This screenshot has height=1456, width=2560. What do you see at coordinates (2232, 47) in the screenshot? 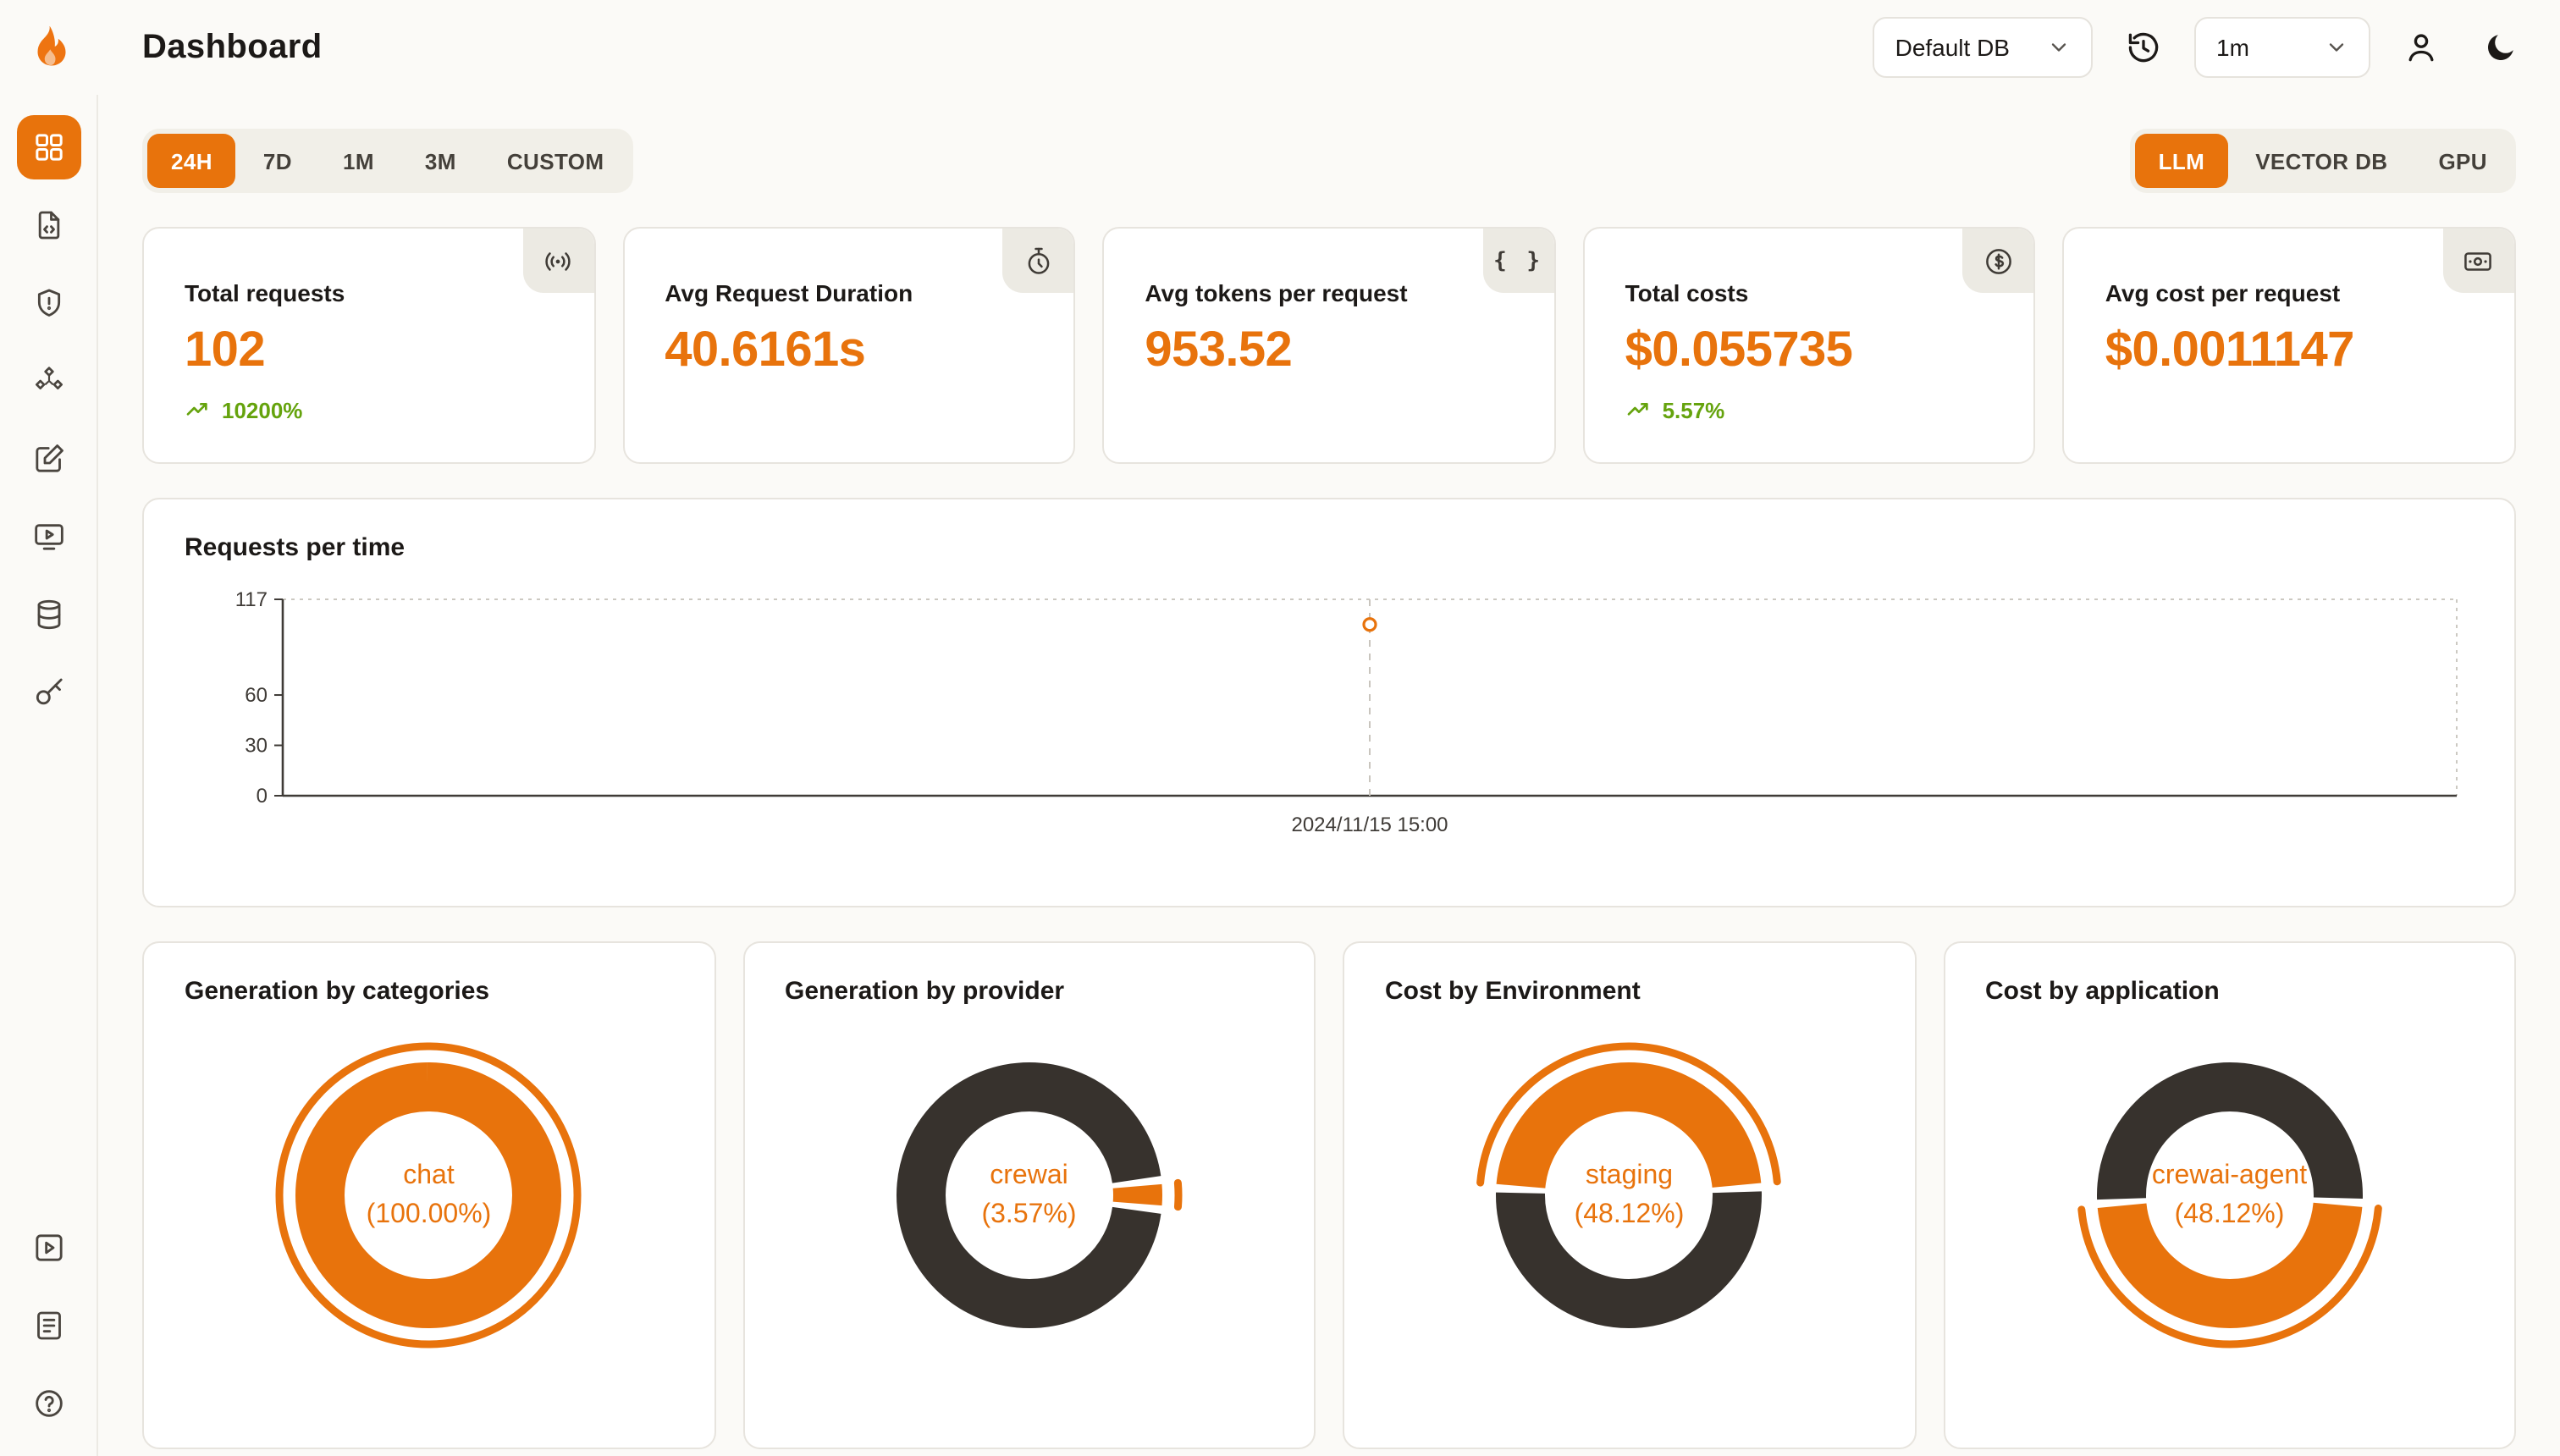
I see `refresh-interval-value: 1m` at bounding box center [2232, 47].